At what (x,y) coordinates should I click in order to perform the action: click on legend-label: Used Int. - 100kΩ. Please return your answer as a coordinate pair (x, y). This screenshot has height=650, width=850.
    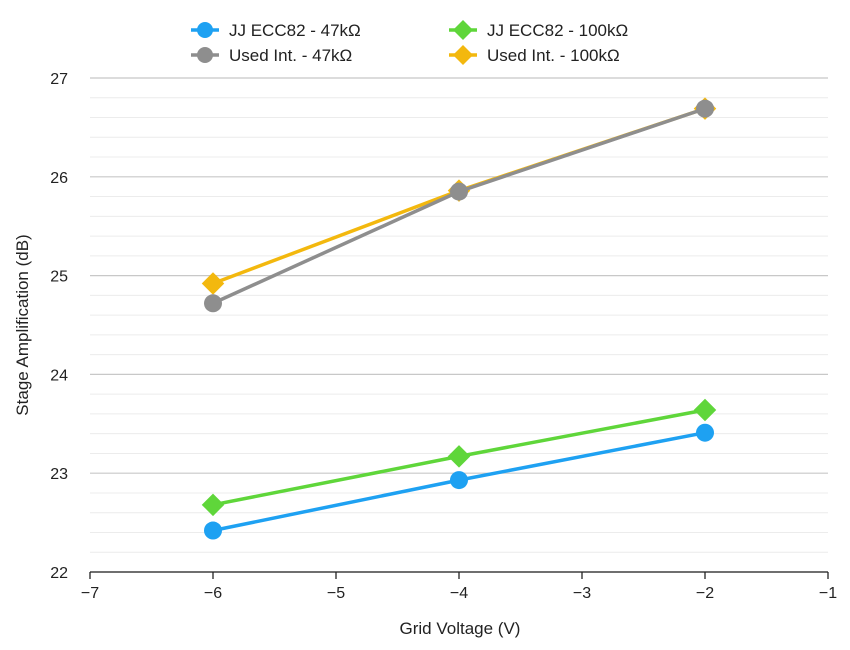
    Looking at the image, I should click on (553, 55).